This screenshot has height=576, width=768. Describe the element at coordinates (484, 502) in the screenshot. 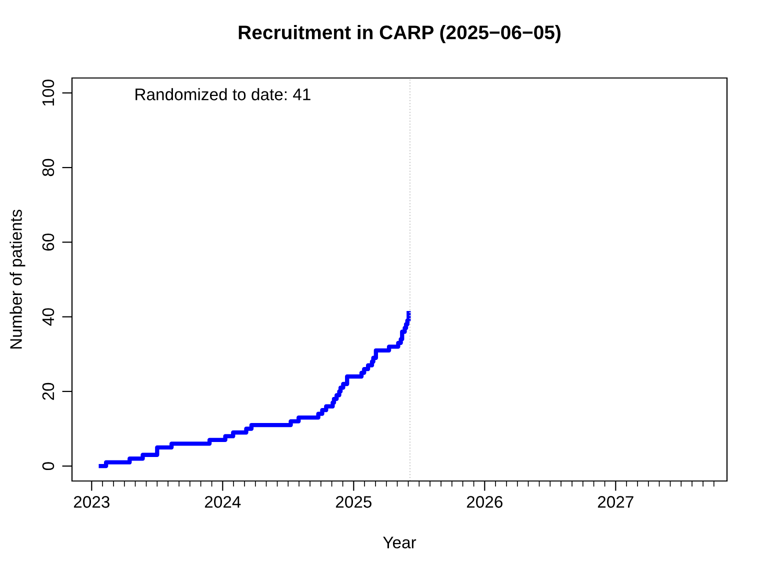

I see `x-tick-label: 2026` at that location.